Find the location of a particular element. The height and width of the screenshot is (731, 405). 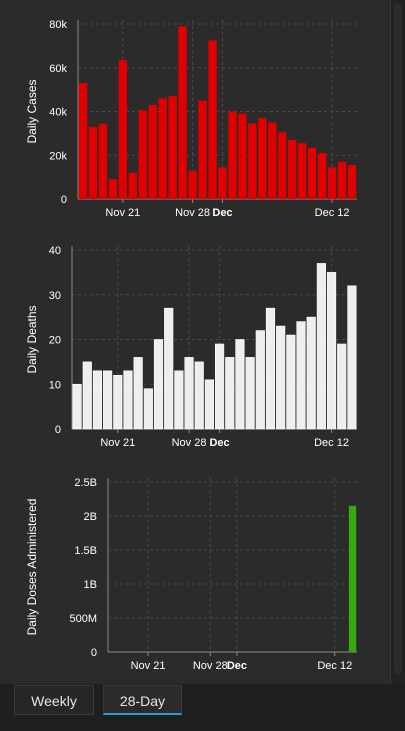

y-tick-label: 1.5B is located at coordinates (85, 551).